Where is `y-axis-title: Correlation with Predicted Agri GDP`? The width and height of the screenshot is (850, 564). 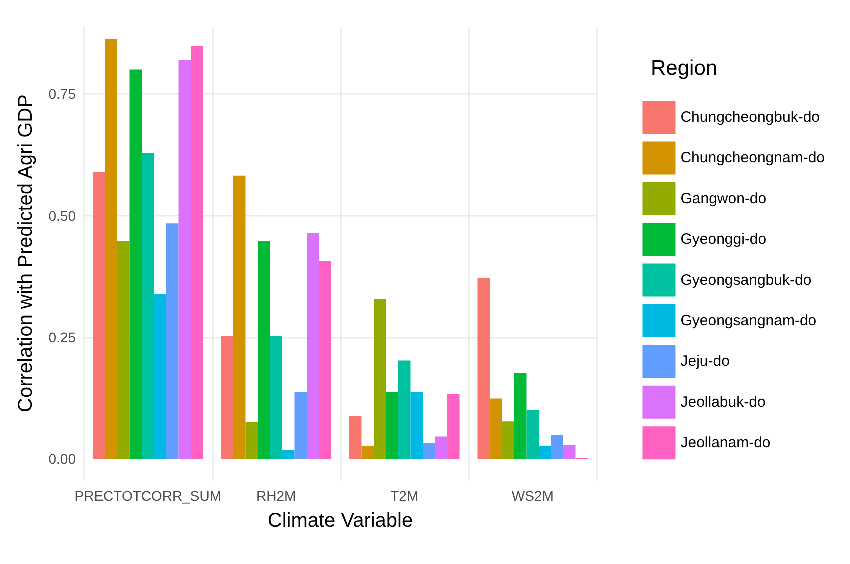
y-axis-title: Correlation with Predicted Agri GDP is located at coordinates (26, 253).